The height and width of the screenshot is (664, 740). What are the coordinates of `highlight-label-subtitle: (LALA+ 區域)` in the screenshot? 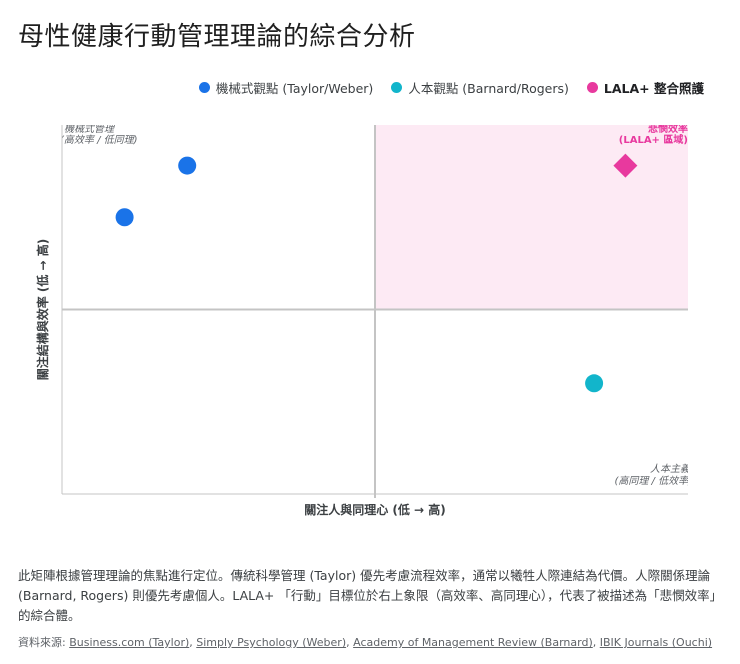 It's located at (653, 139).